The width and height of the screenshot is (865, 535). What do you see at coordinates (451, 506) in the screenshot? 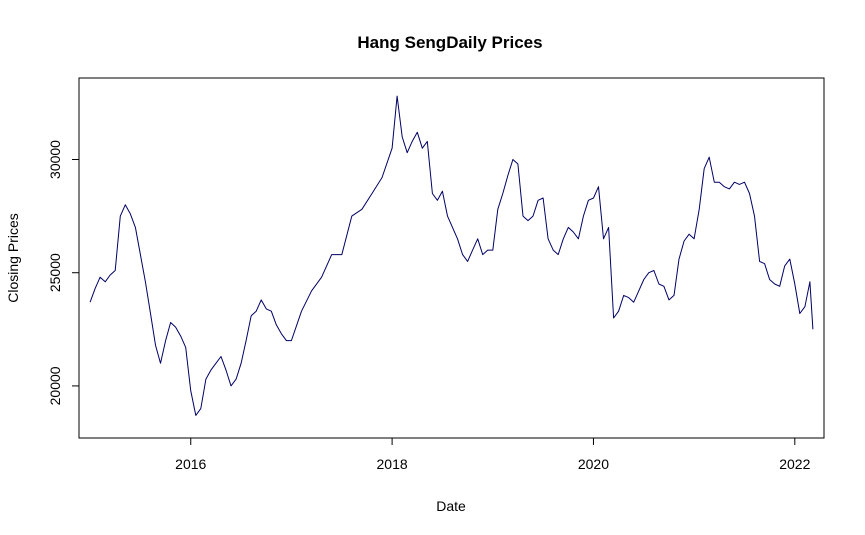
I see `x-axis-label: Date` at bounding box center [451, 506].